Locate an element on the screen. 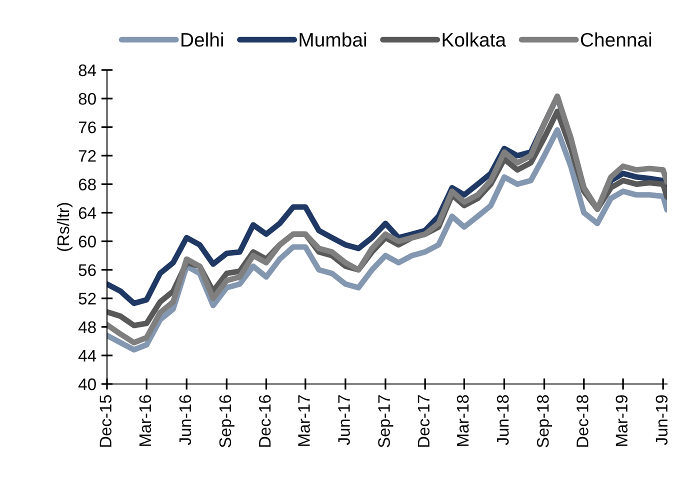 The width and height of the screenshot is (691, 483). x-tick-label: Jun-17 is located at coordinates (344, 420).